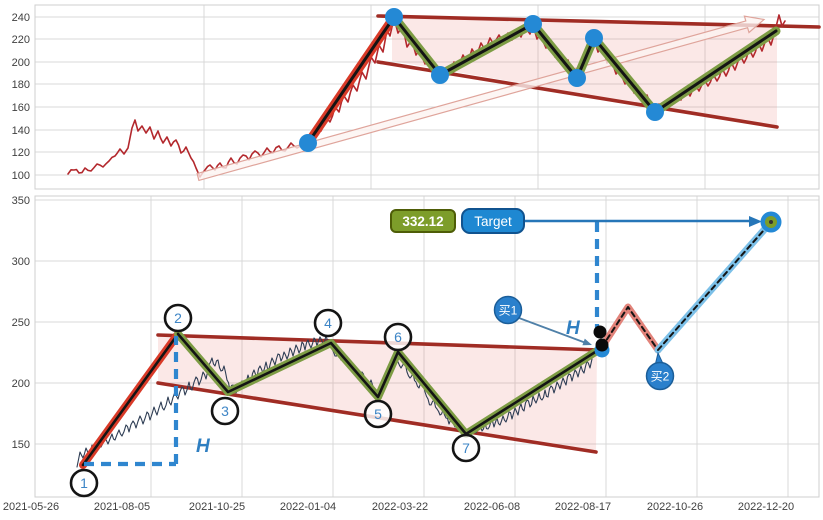 The width and height of the screenshot is (823, 520). I want to click on target-label-text: Target, so click(493, 221).